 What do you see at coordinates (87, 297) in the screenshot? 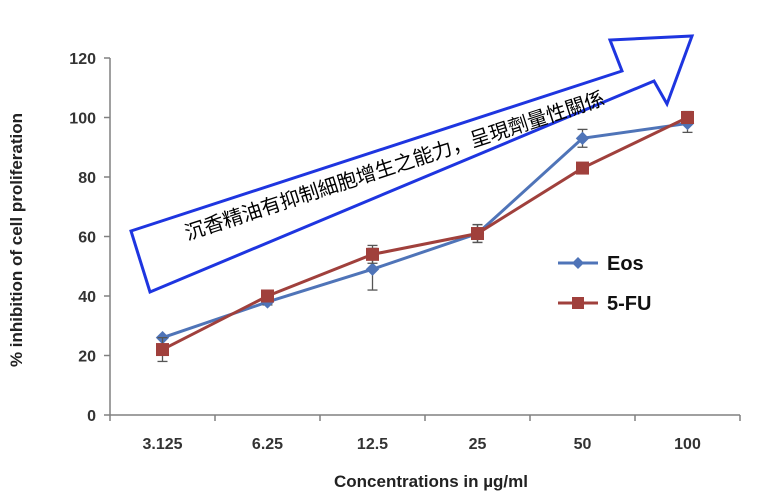
I see `y-tick-label: 40` at bounding box center [87, 297].